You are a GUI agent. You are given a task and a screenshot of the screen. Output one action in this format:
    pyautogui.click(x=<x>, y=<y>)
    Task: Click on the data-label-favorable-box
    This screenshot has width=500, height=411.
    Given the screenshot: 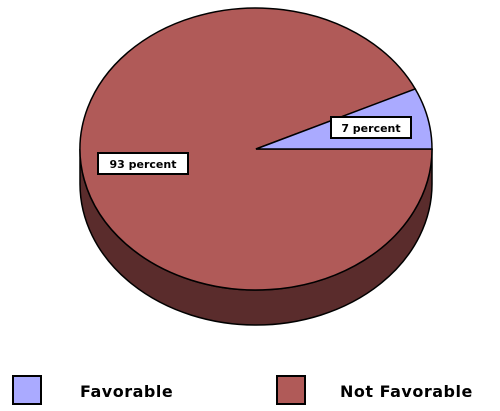 What is the action you would take?
    pyautogui.click(x=371, y=127)
    